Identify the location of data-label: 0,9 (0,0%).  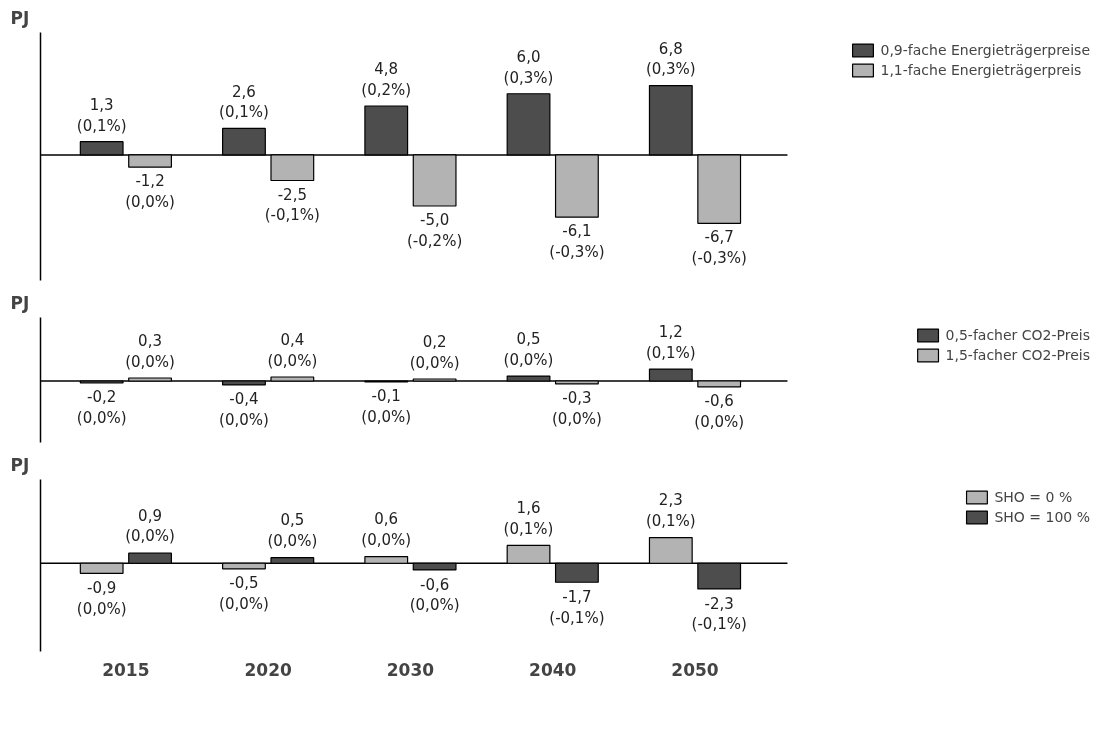
(150, 526).